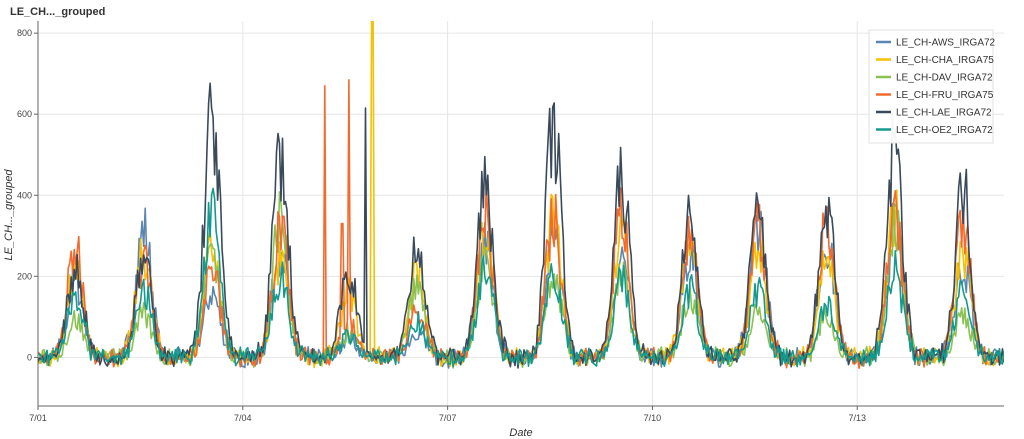  What do you see at coordinates (9, 215) in the screenshot?
I see `y-axis-label: LE_CH..._grouped` at bounding box center [9, 215].